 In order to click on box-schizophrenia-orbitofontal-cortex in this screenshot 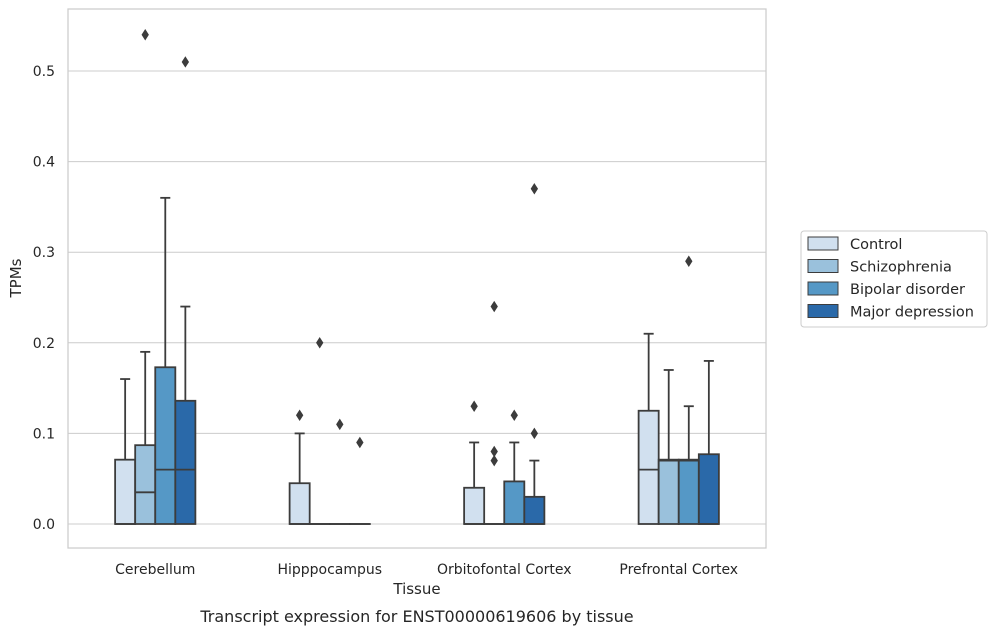, I will do `click(494, 412)`.